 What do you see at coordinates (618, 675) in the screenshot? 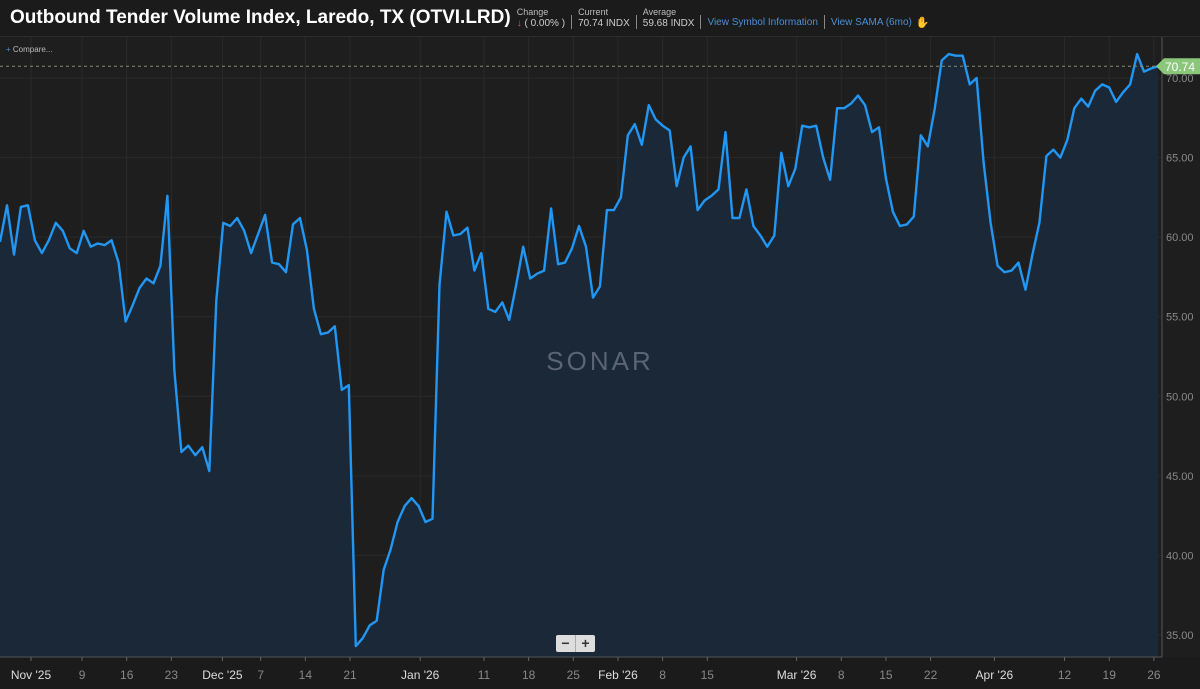
I see `x-tick-label: Feb '26` at bounding box center [618, 675].